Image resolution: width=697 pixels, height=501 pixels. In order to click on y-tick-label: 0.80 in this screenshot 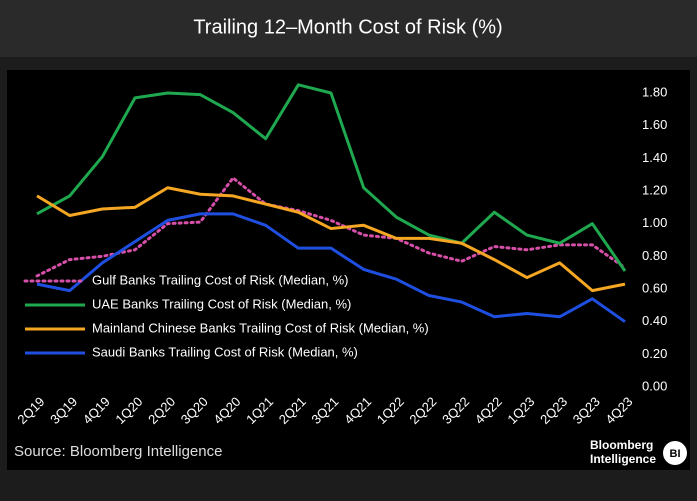, I will do `click(654, 255)`.